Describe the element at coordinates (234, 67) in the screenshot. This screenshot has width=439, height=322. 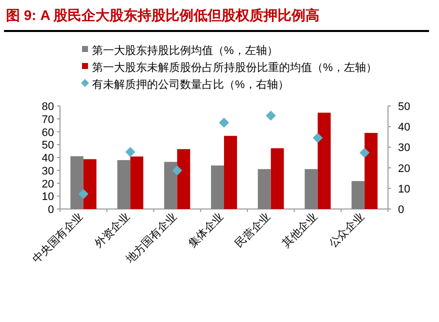
I see `legend-label: 第一大股东未解质股份占所持股份比重的均值（%，左轴）` at that location.